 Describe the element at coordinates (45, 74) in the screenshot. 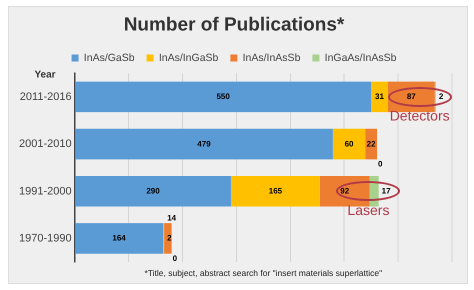

I see `y-axis-title: Year` at that location.